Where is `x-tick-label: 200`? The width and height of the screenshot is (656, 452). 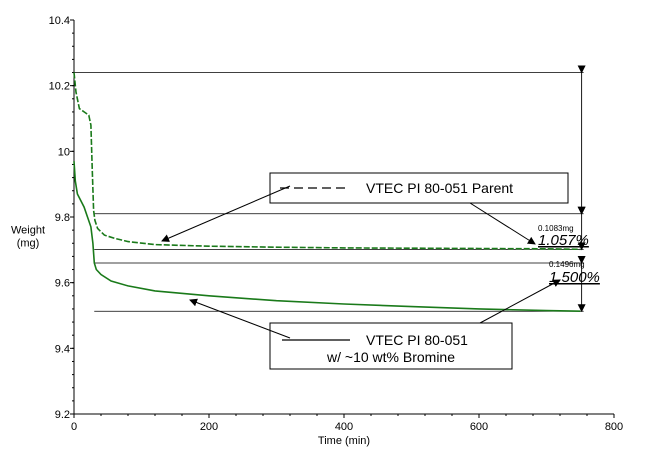 x-tick-label: 200 is located at coordinates (209, 427).